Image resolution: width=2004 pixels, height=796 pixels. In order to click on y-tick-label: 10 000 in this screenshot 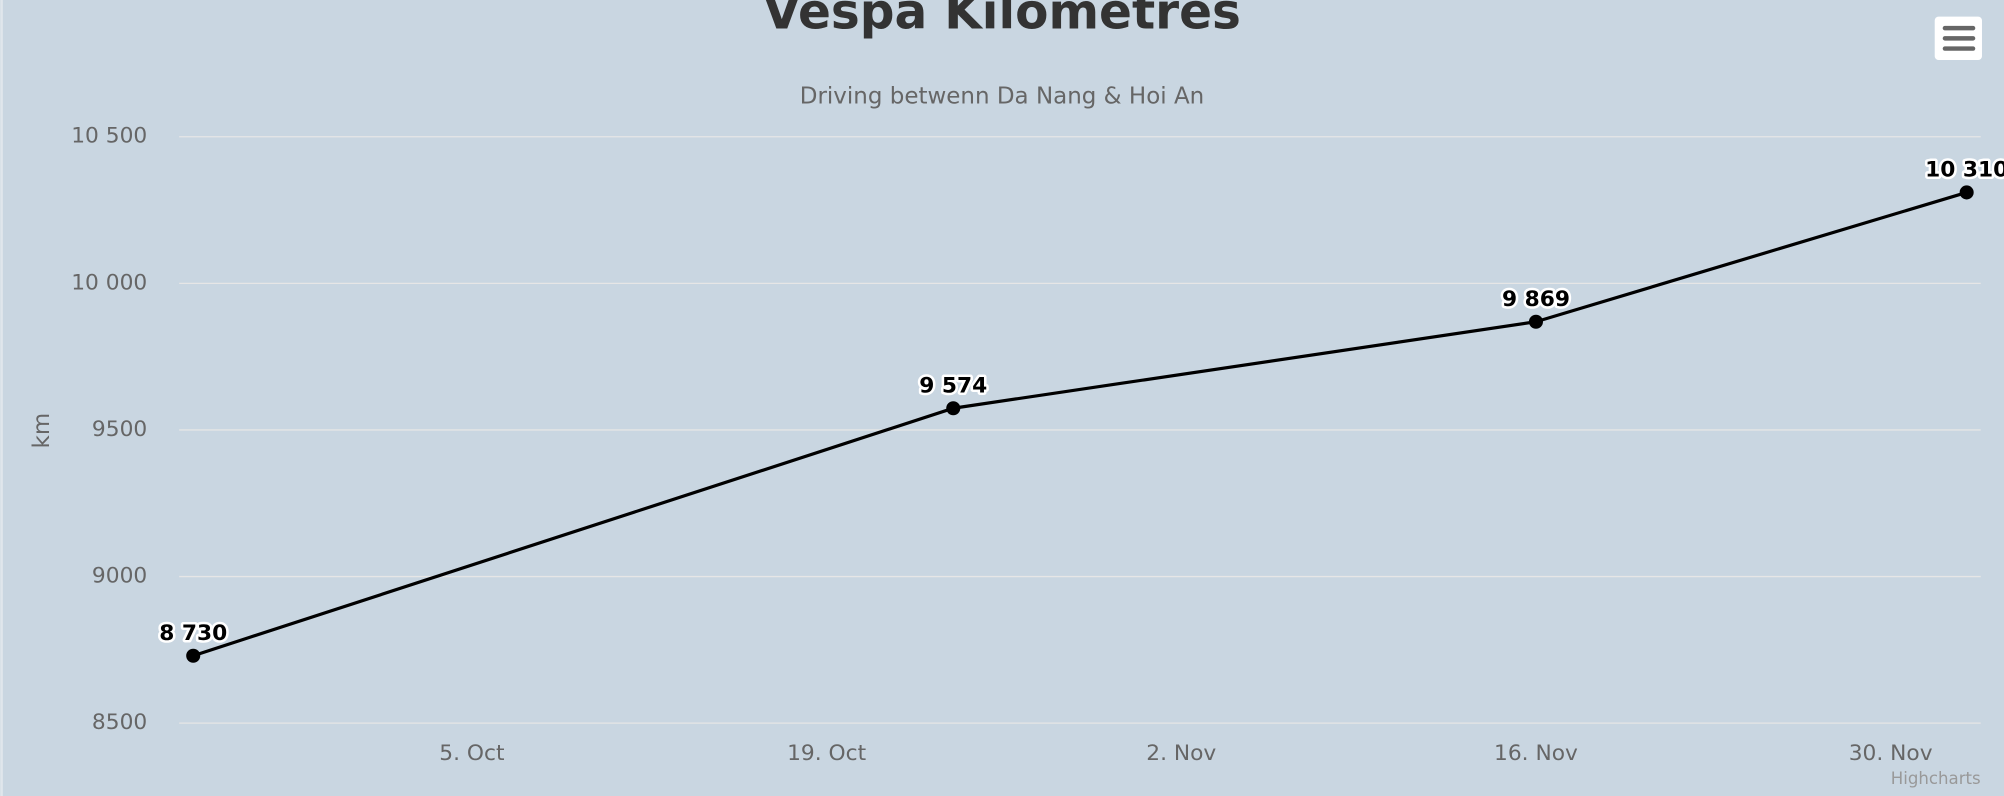, I will do `click(109, 282)`.